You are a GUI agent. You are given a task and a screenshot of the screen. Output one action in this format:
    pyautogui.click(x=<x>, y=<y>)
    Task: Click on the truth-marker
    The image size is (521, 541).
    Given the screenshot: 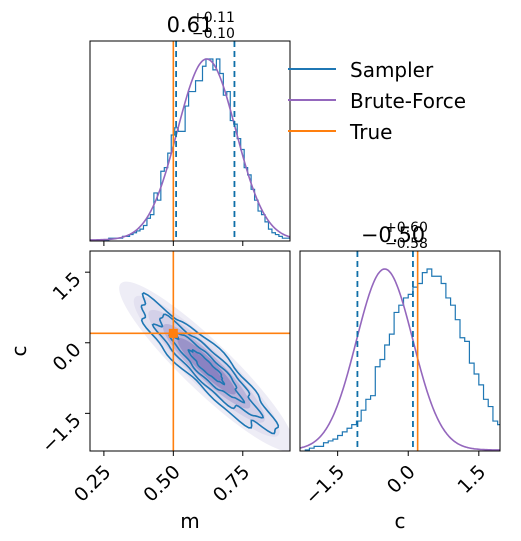 What is the action you would take?
    pyautogui.click(x=173, y=333)
    